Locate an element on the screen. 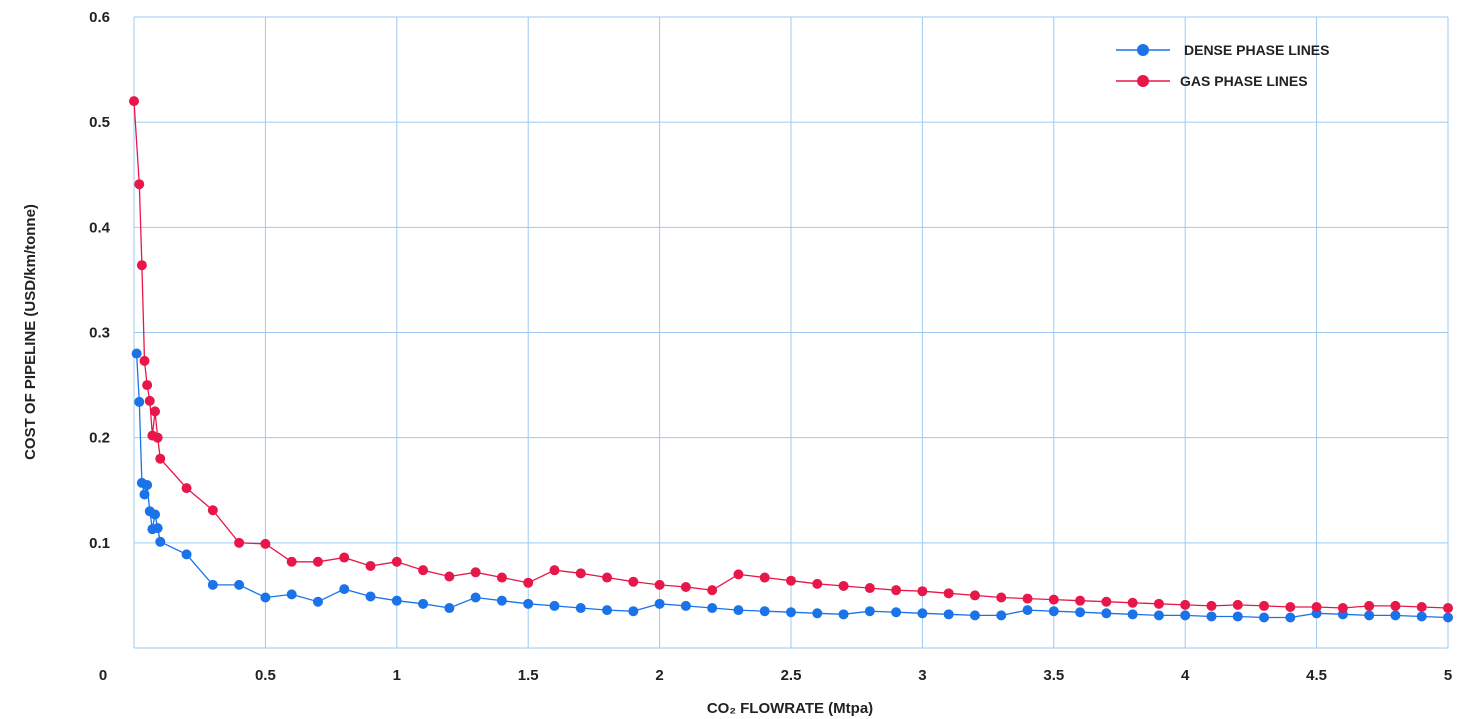  x-tick-label: 4.5 is located at coordinates (1316, 675).